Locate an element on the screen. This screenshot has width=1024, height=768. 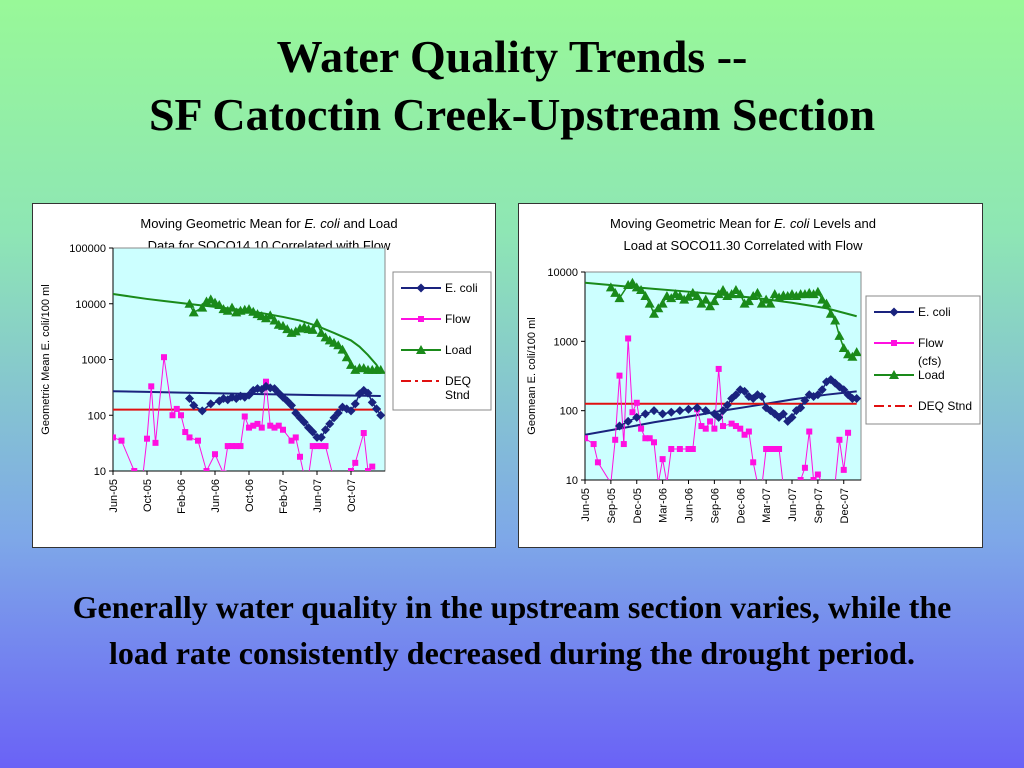
chart-title-italic: E. coli is located at coordinates (792, 223).